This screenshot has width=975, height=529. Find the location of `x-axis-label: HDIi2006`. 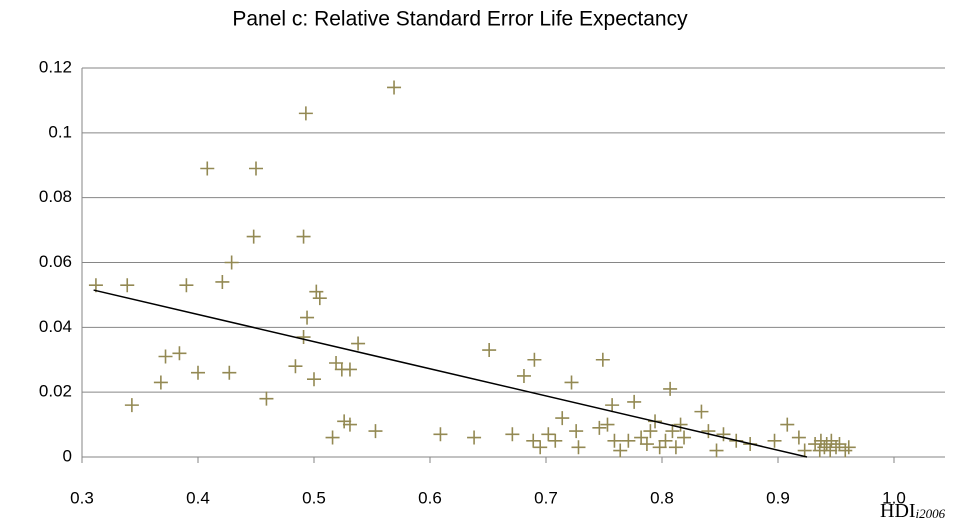

x-axis-label: HDIi2006 is located at coordinates (913, 511).